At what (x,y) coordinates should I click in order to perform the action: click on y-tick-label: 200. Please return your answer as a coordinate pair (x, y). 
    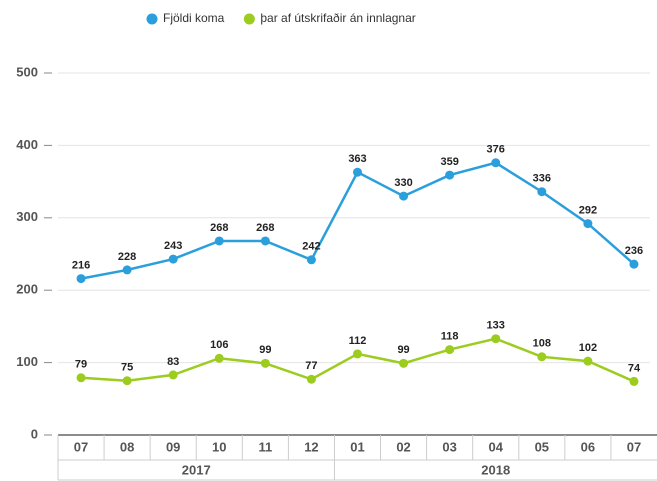
    Looking at the image, I should click on (27, 289).